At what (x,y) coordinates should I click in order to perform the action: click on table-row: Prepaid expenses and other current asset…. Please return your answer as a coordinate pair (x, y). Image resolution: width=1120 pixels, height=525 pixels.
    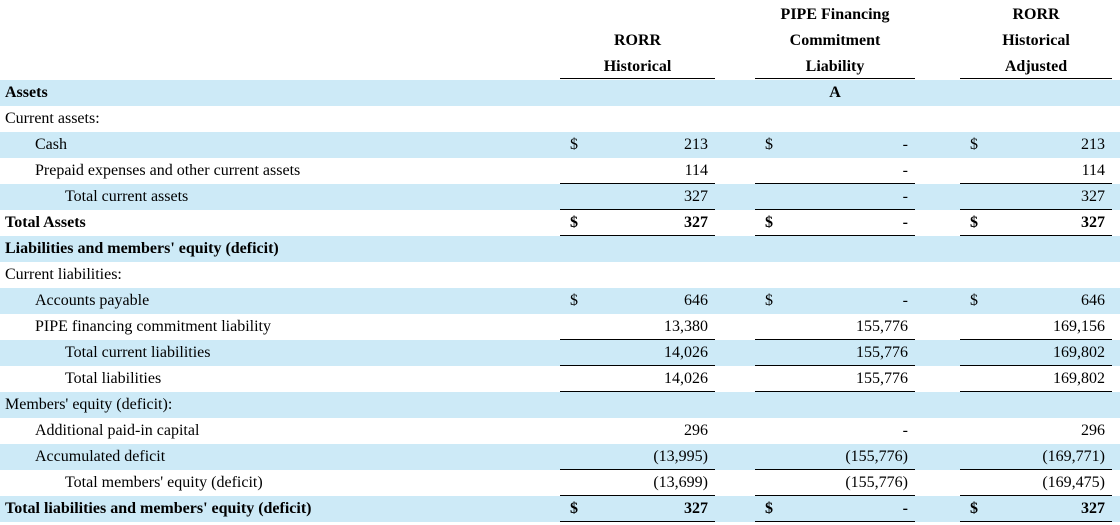
    Looking at the image, I should click on (560, 171).